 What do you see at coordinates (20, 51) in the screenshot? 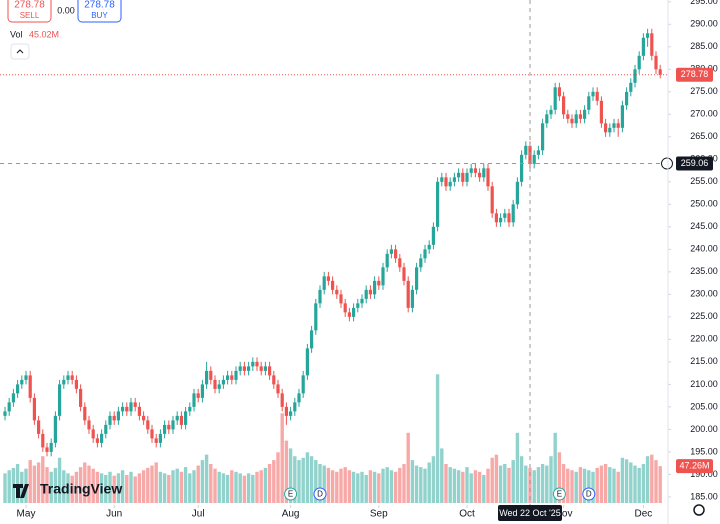
I see `collapse-button` at bounding box center [20, 51].